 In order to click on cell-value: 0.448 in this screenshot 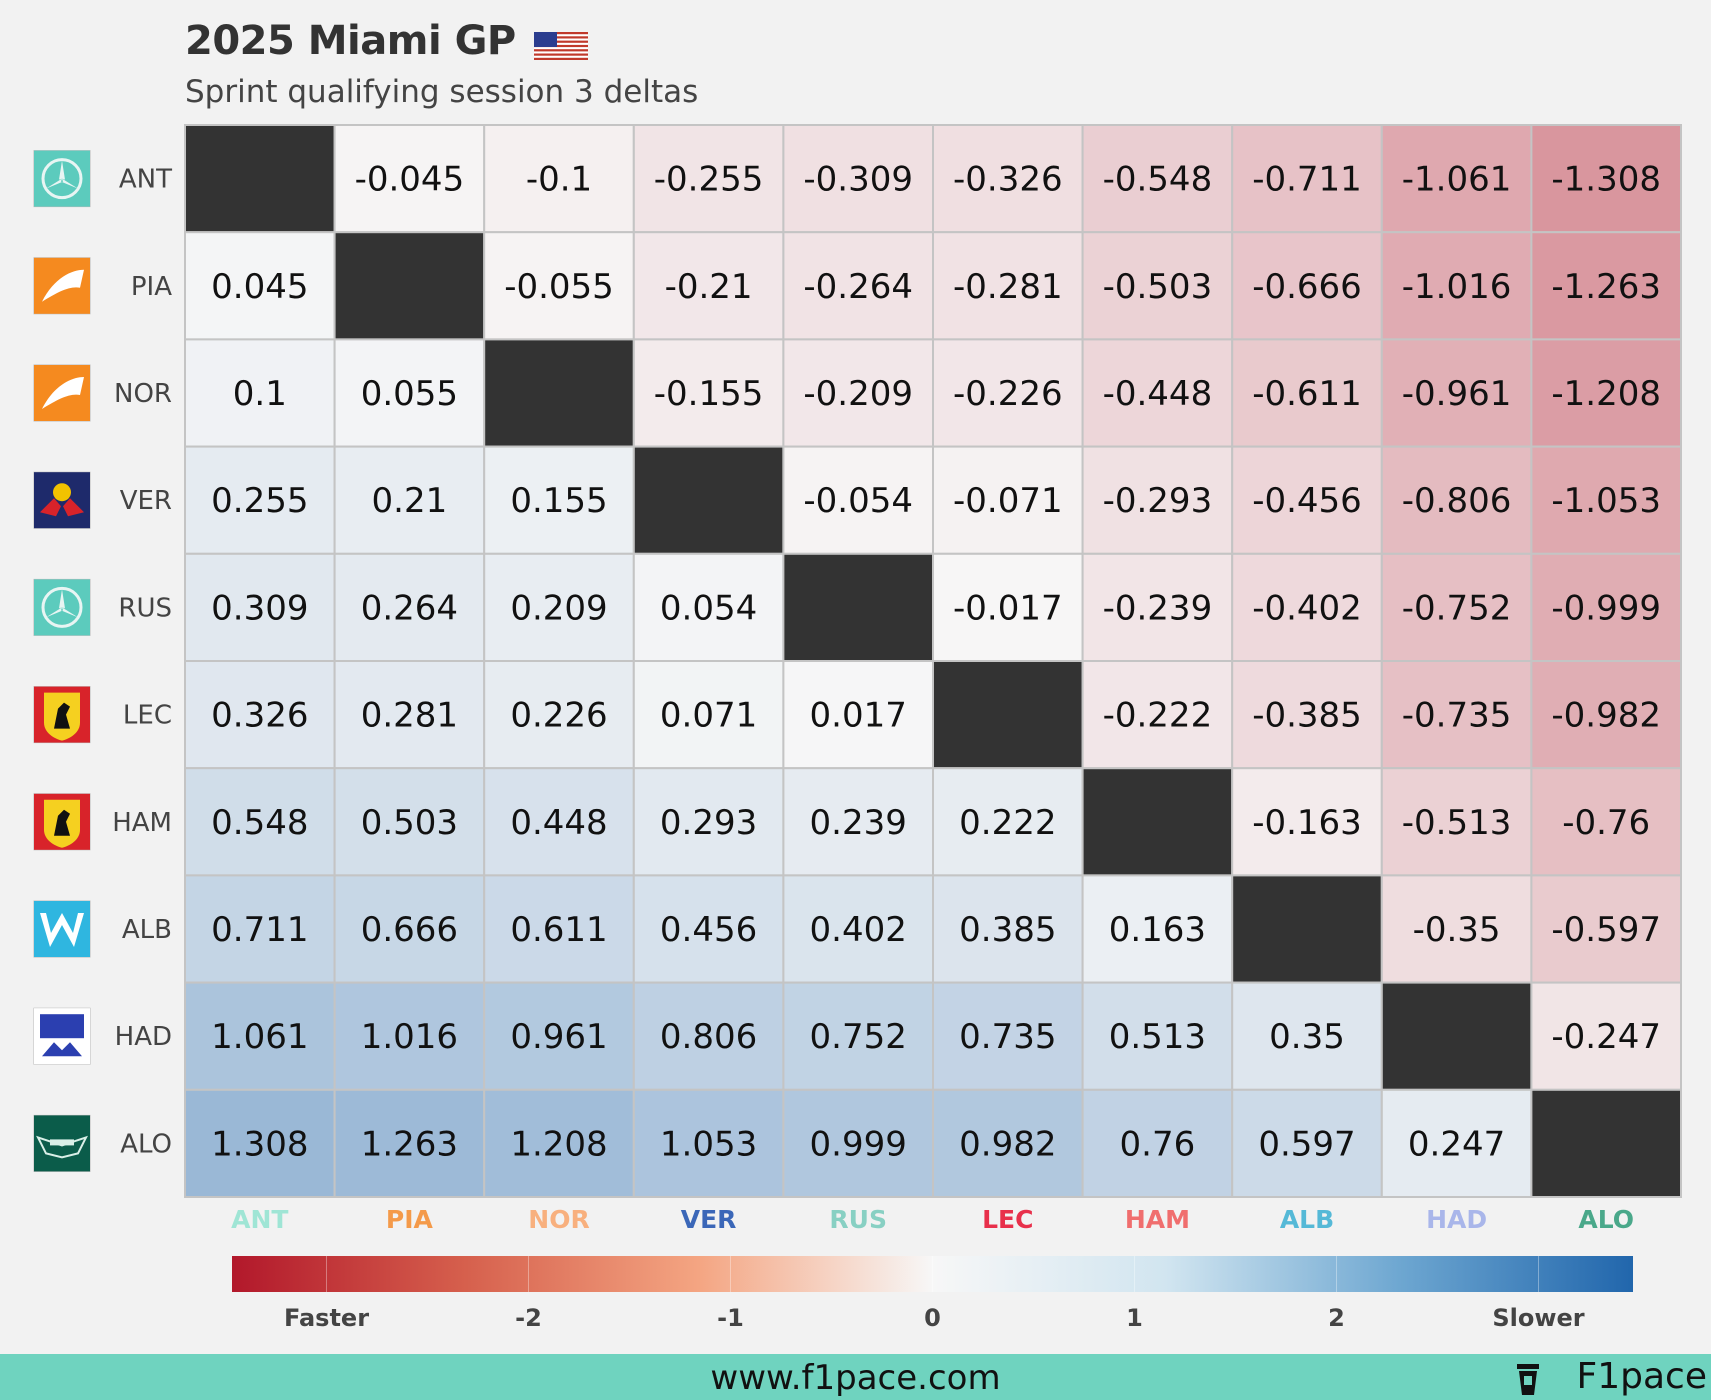, I will do `click(558, 823)`.